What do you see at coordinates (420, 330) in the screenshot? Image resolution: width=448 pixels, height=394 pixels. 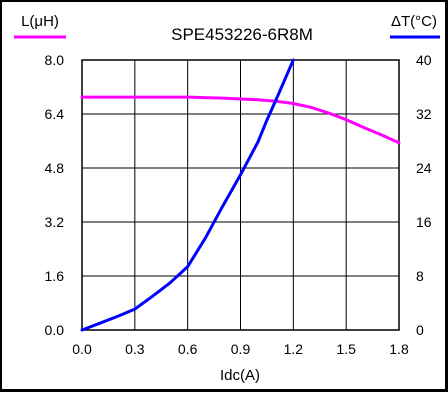 I see `y-right-tick-label: 0` at bounding box center [420, 330].